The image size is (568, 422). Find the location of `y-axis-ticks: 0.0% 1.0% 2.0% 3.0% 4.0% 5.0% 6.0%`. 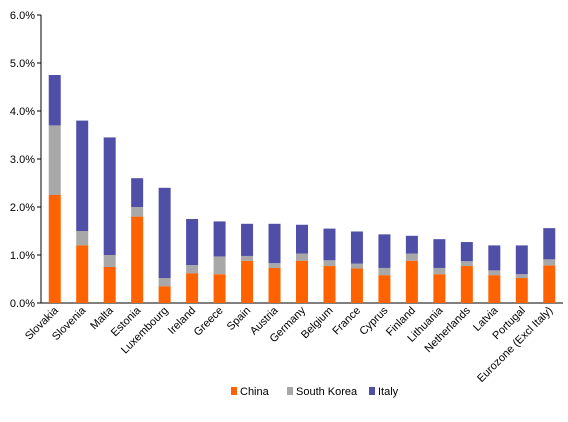

y-axis-ticks: 0.0% 1.0% 2.0% 3.0% 4.0% 5.0% 6.0% is located at coordinates (25, 160).